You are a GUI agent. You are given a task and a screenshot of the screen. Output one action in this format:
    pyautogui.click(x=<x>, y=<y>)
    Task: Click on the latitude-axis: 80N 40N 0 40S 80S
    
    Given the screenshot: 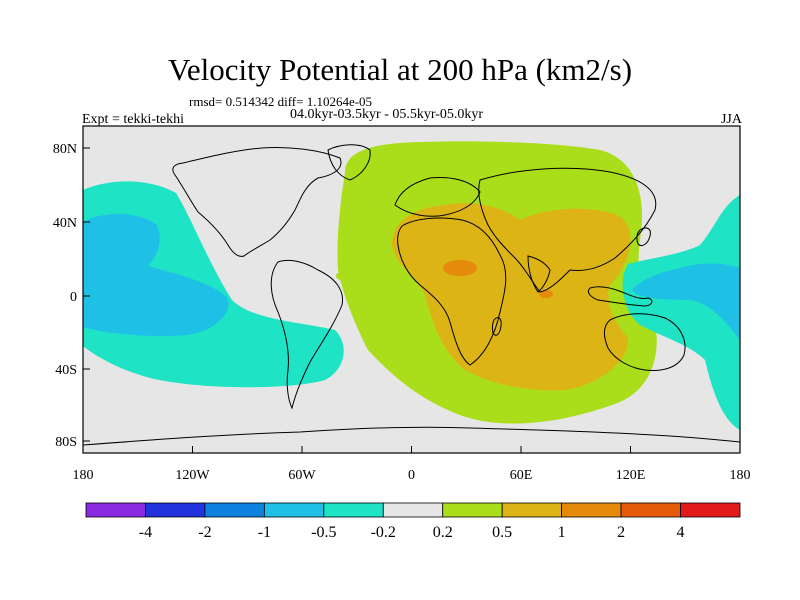 What is the action you would take?
    pyautogui.click(x=71, y=296)
    